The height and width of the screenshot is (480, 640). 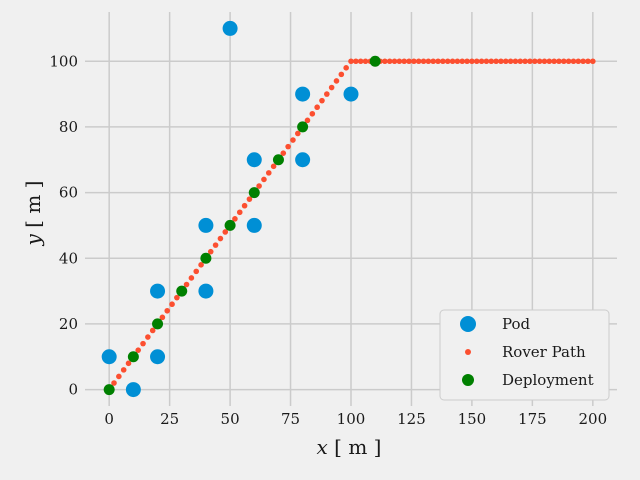 What do you see at coordinates (544, 352) in the screenshot?
I see `legend-rover-path-label: Rover Path` at bounding box center [544, 352].